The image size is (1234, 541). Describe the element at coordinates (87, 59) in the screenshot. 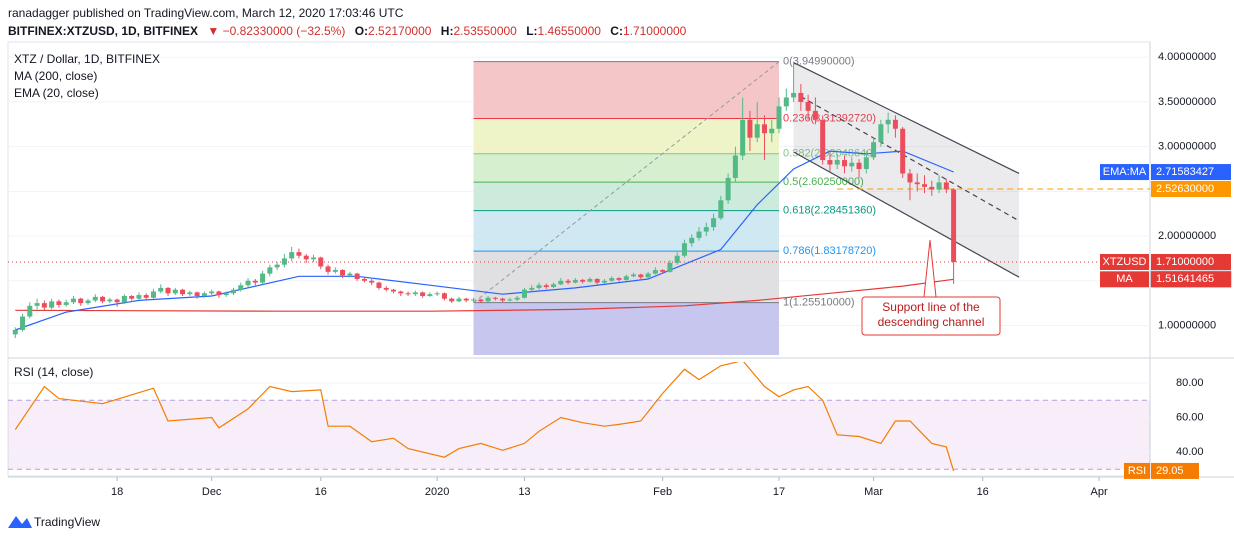

I see `chart-title: XTZ / Dollar, 1D, BITFINEX` at that location.